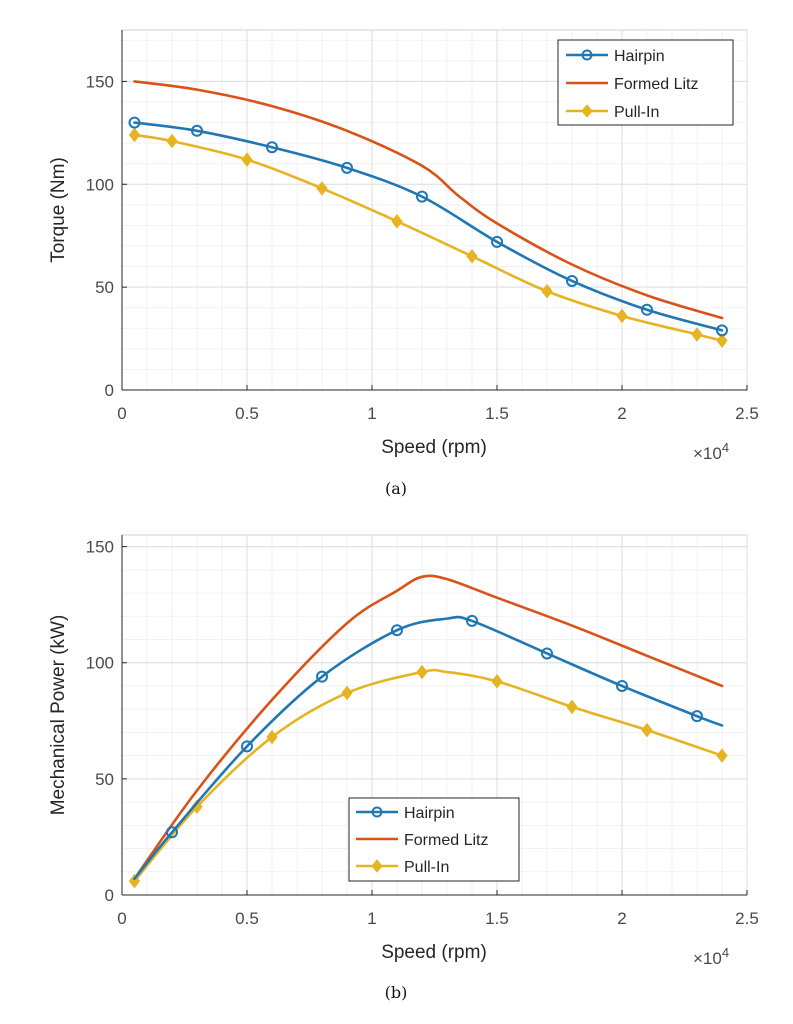 This screenshot has height=1024, width=793. I want to click on power-legend-item-hairpin: Hairpin, so click(405, 813).